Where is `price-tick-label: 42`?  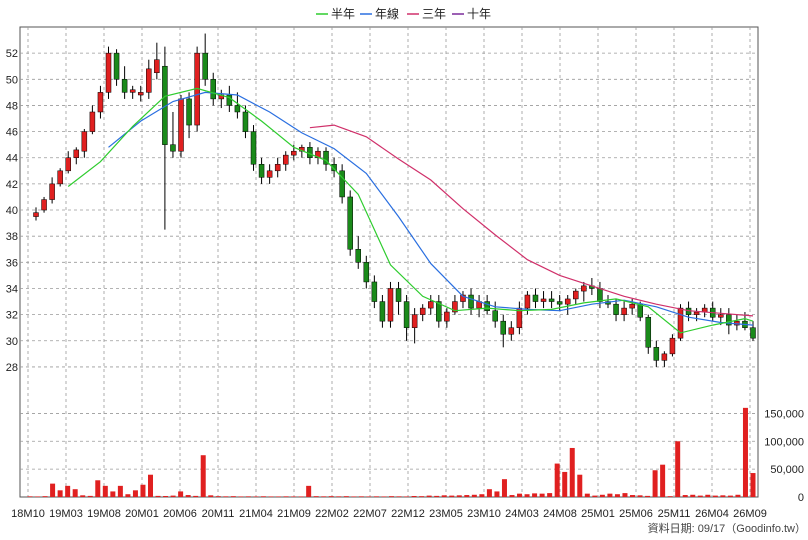
price-tick-label: 42 is located at coordinates (12, 185).